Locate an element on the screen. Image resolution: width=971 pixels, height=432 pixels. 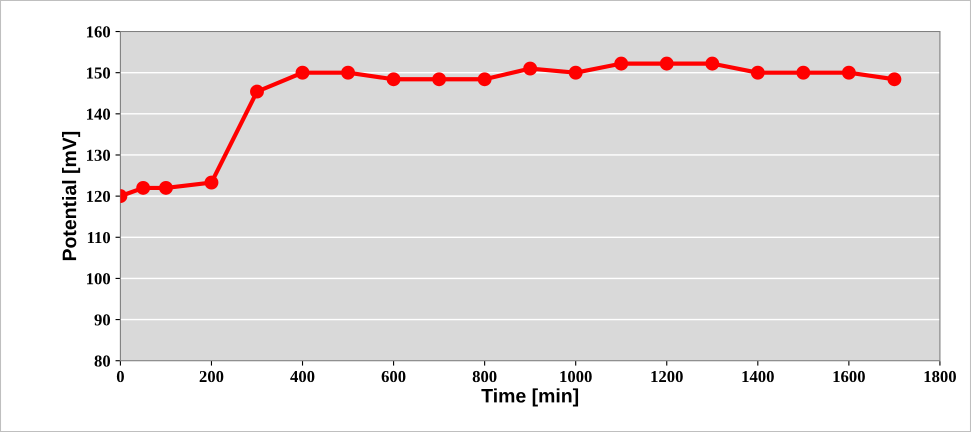
x-tick-label: 800 is located at coordinates (484, 376).